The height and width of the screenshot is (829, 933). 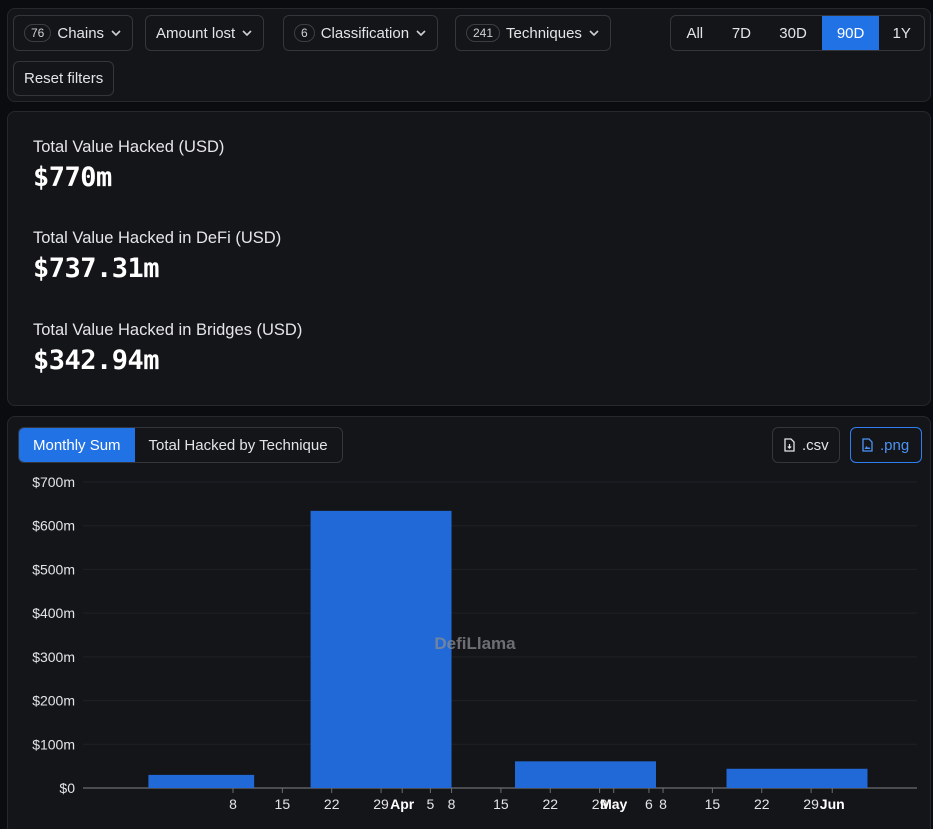 I want to click on y-tick-label: $700m, so click(x=53, y=482).